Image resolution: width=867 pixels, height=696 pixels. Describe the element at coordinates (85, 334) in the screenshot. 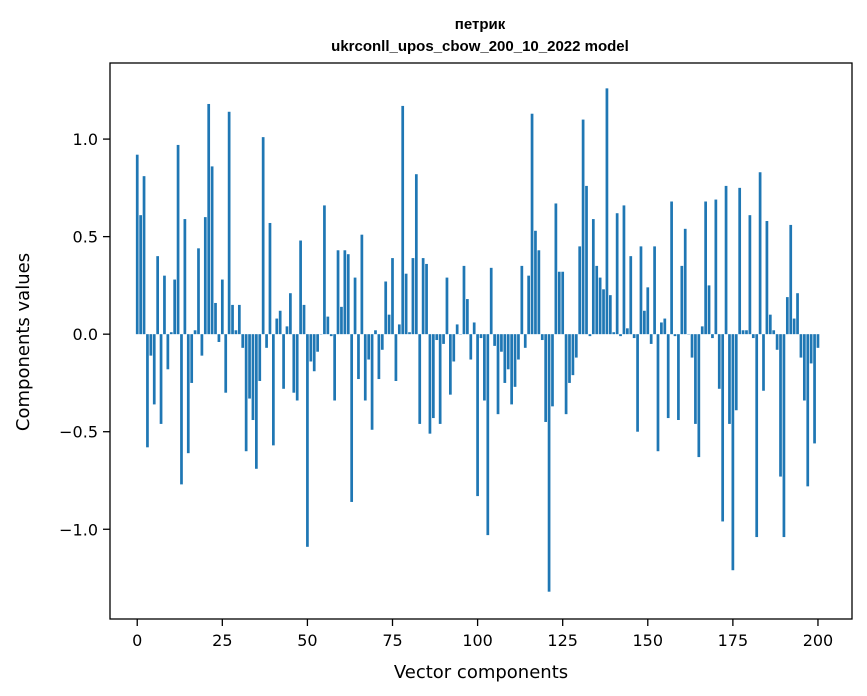

I see `y-tick-label: 0.0` at that location.